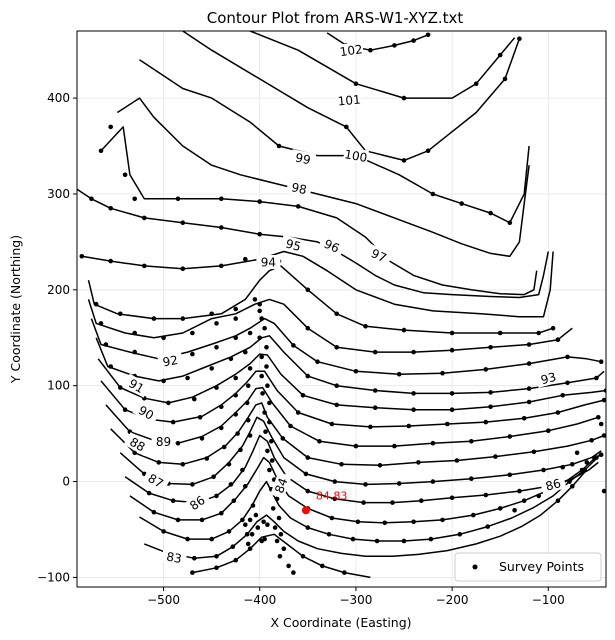  Describe the element at coordinates (351, 50) in the screenshot. I see `contour-label: 102` at that location.